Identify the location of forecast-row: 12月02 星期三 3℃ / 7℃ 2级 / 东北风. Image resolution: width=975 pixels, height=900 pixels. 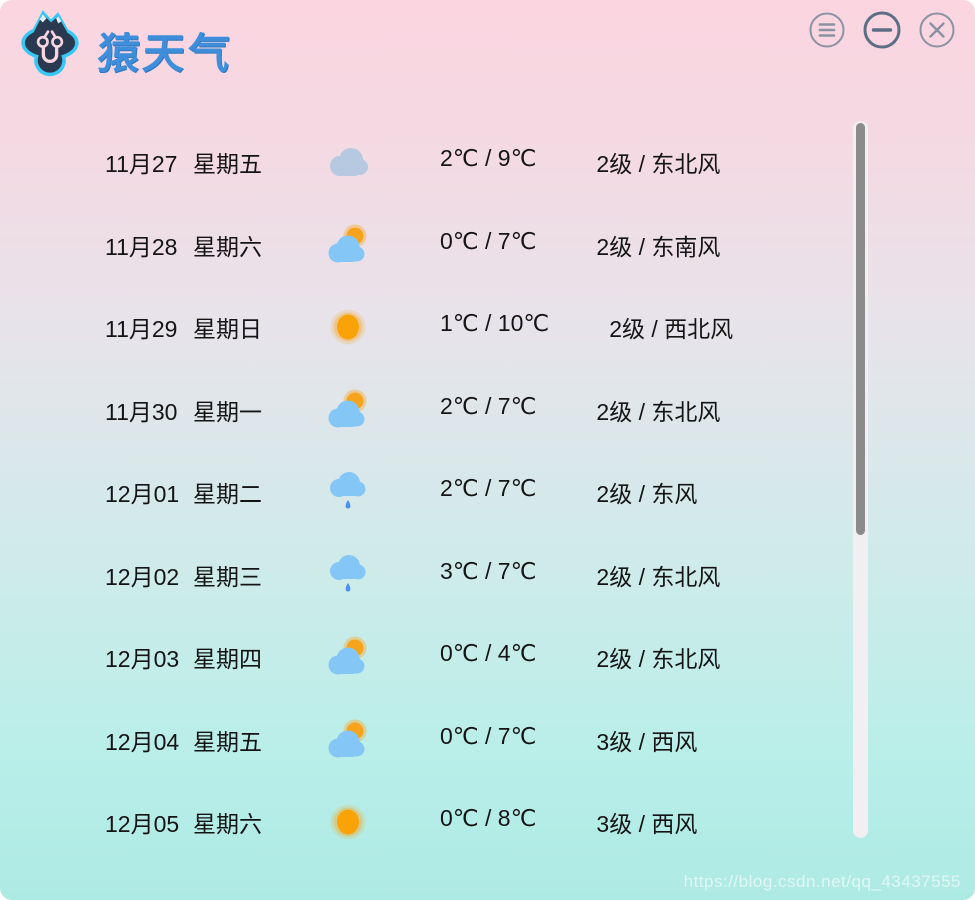
(487, 575).